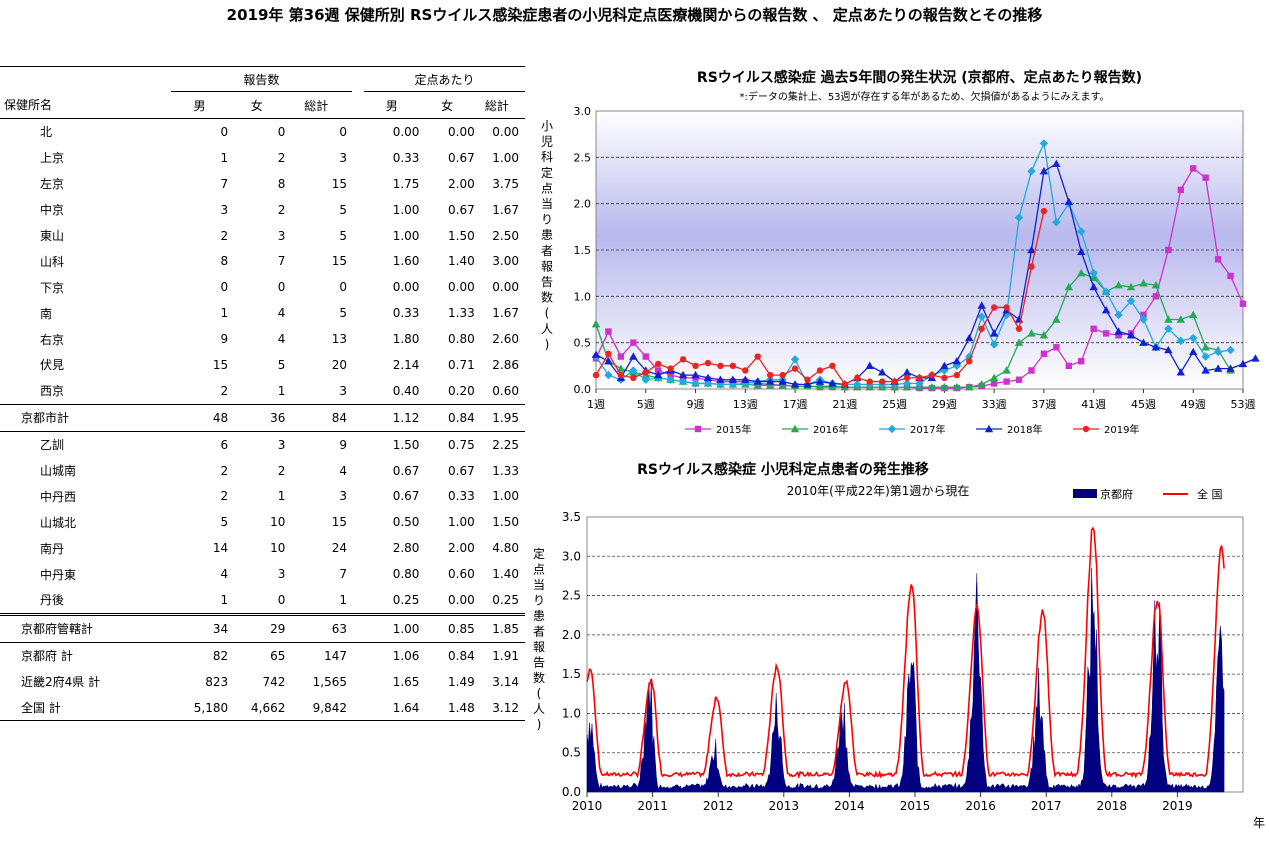 Image resolution: width=1269 pixels, height=847 pixels. Describe the element at coordinates (539, 616) in the screenshot. I see `y-axis-label-char: 患` at that location.